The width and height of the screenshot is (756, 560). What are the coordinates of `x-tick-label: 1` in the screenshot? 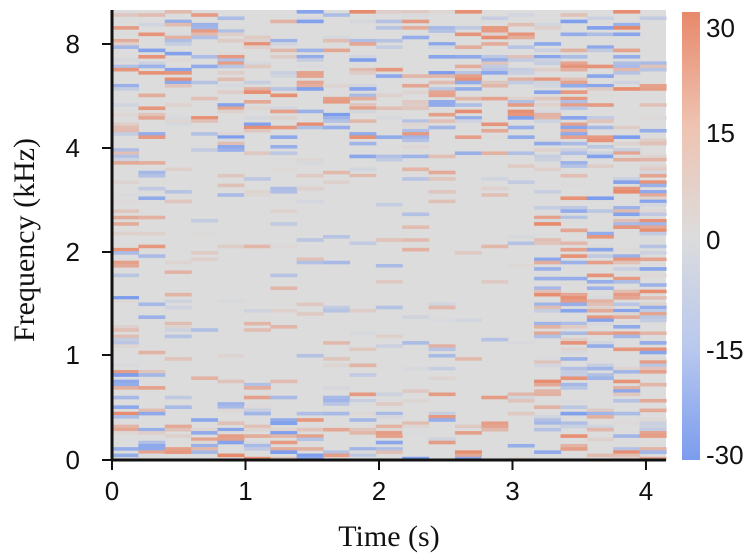 It's located at (245, 491).